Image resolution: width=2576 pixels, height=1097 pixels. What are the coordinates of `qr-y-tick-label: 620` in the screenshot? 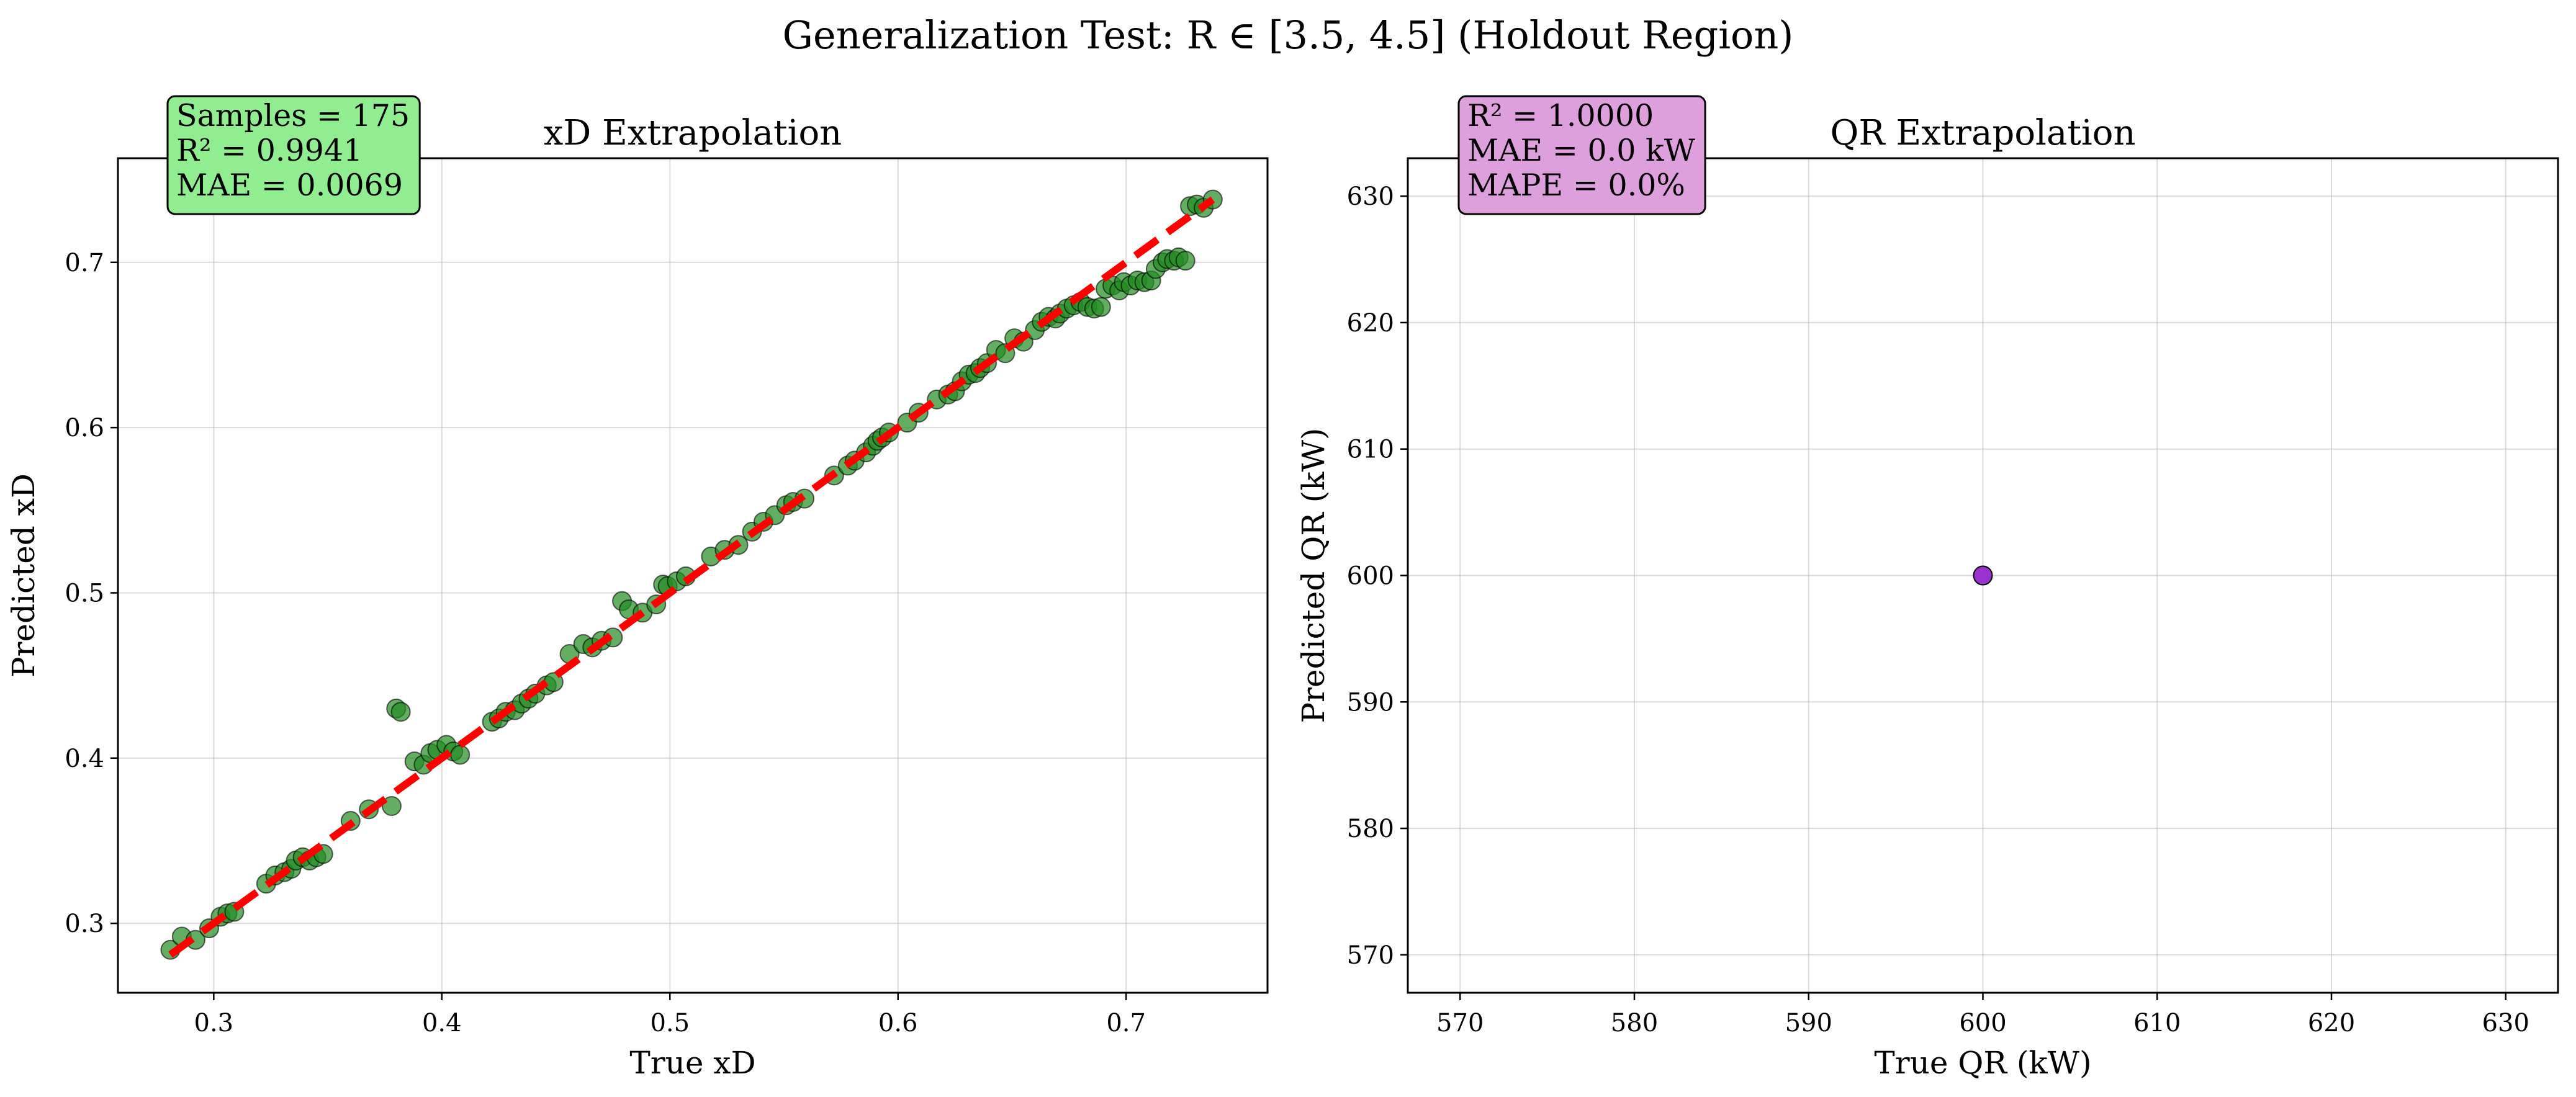 It's located at (1370, 323).